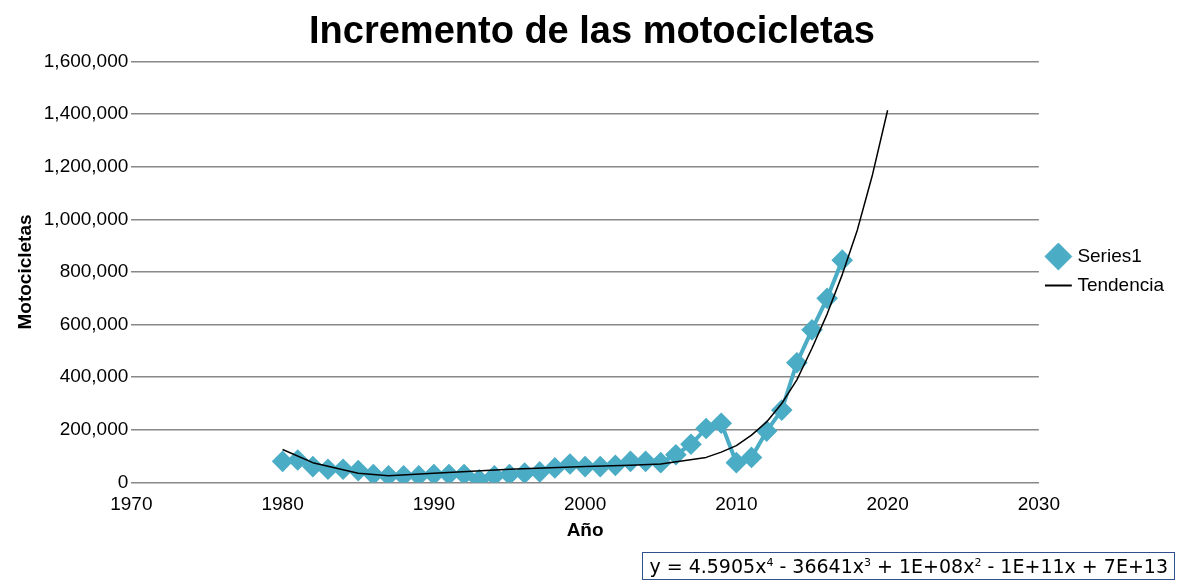  Describe the element at coordinates (86, 60) in the screenshot. I see `y-tick-label: 1,600,000` at that location.